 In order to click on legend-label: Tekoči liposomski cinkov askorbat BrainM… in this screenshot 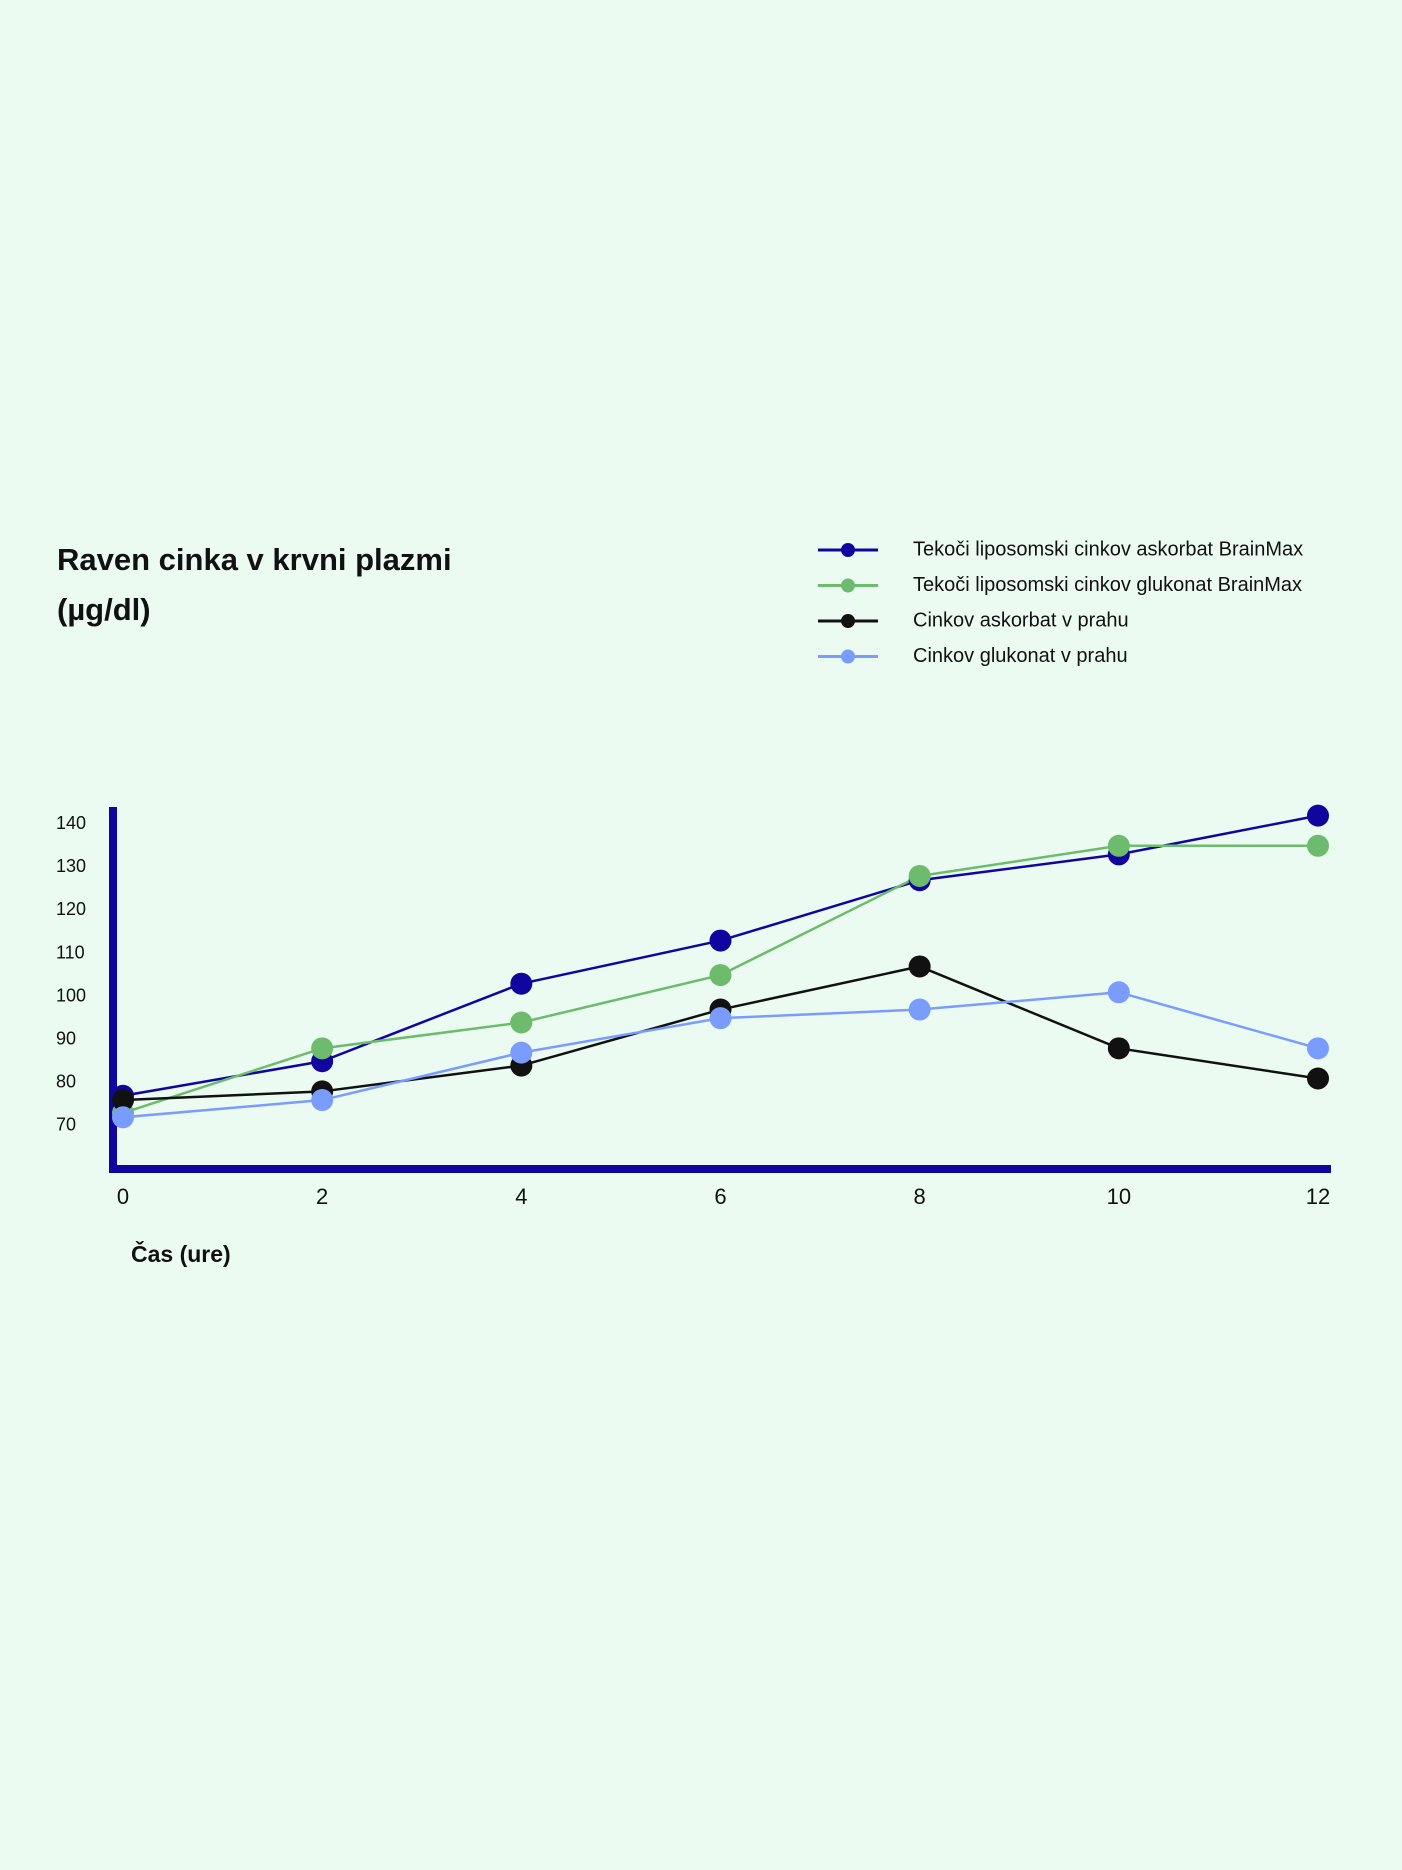, I will do `click(1108, 549)`.